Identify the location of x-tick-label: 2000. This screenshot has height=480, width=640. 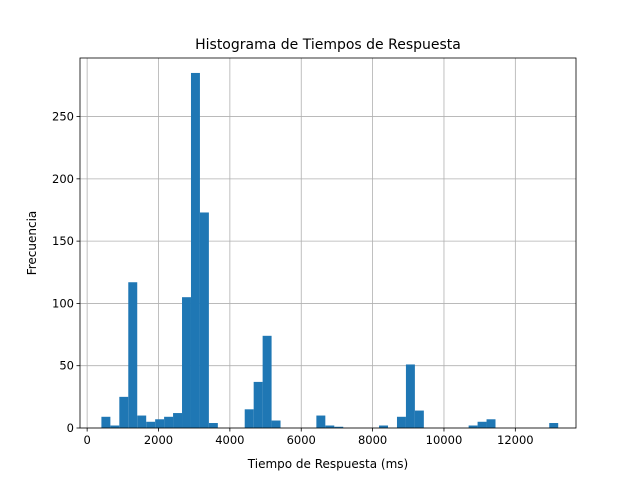
(158, 440).